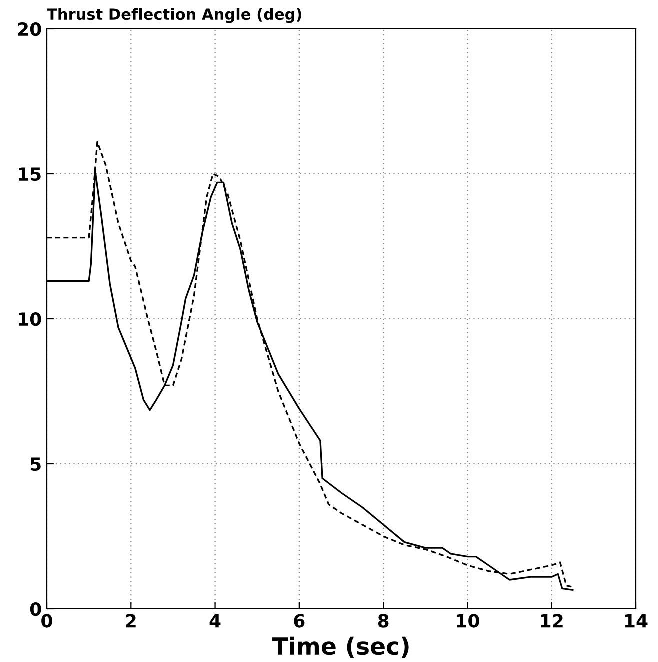  I want to click on y-tick-label: 10, so click(30, 319).